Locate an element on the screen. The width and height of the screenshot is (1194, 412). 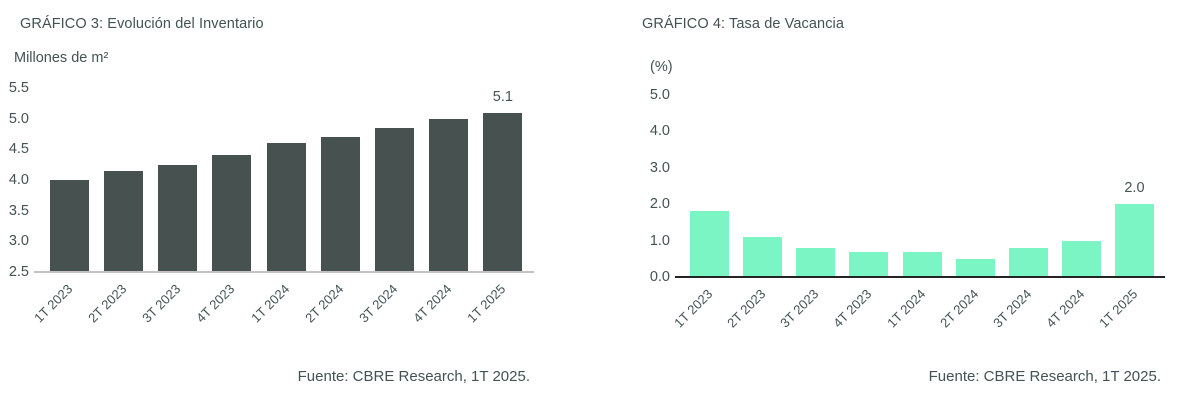
y-tick-label: 4.5 is located at coordinates (18, 149).